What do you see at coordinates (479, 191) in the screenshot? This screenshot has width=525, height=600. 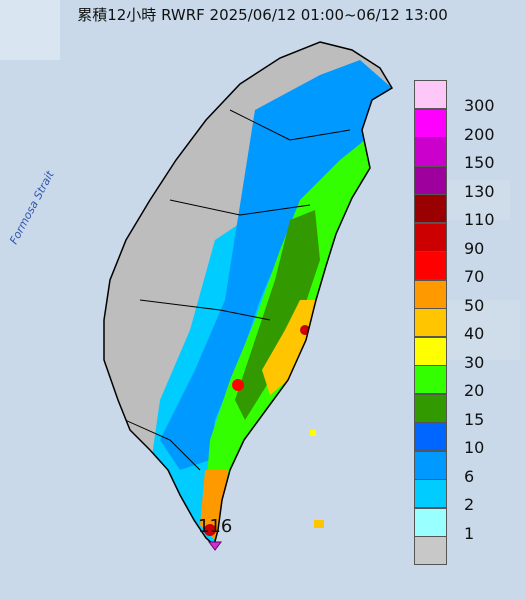 I see `legend-label: 130` at bounding box center [479, 191].